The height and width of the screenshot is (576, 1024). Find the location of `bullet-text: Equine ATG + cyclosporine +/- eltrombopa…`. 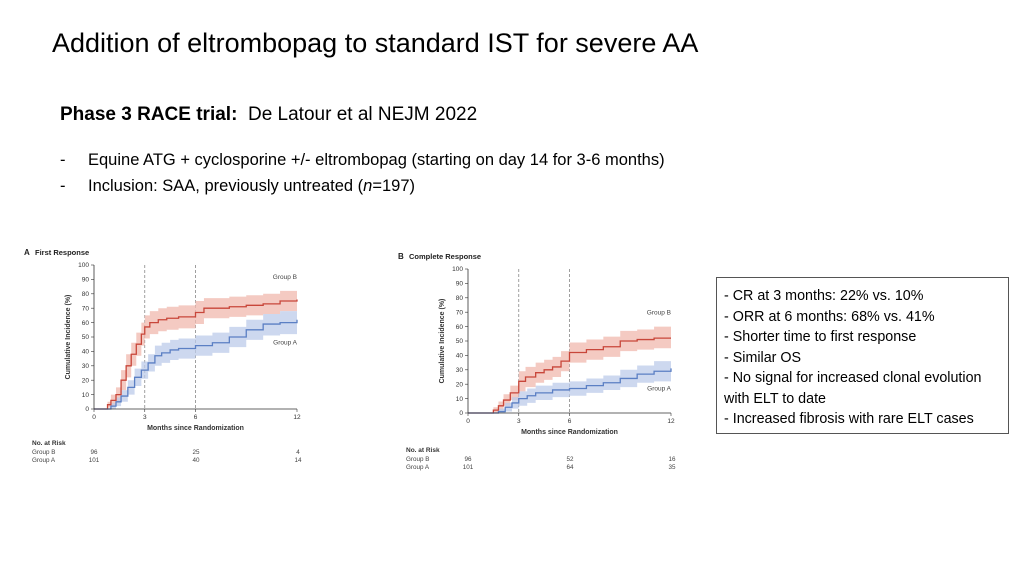

bullet-text: Equine ATG + cyclosporine +/- eltrombopa… is located at coordinates (376, 160).